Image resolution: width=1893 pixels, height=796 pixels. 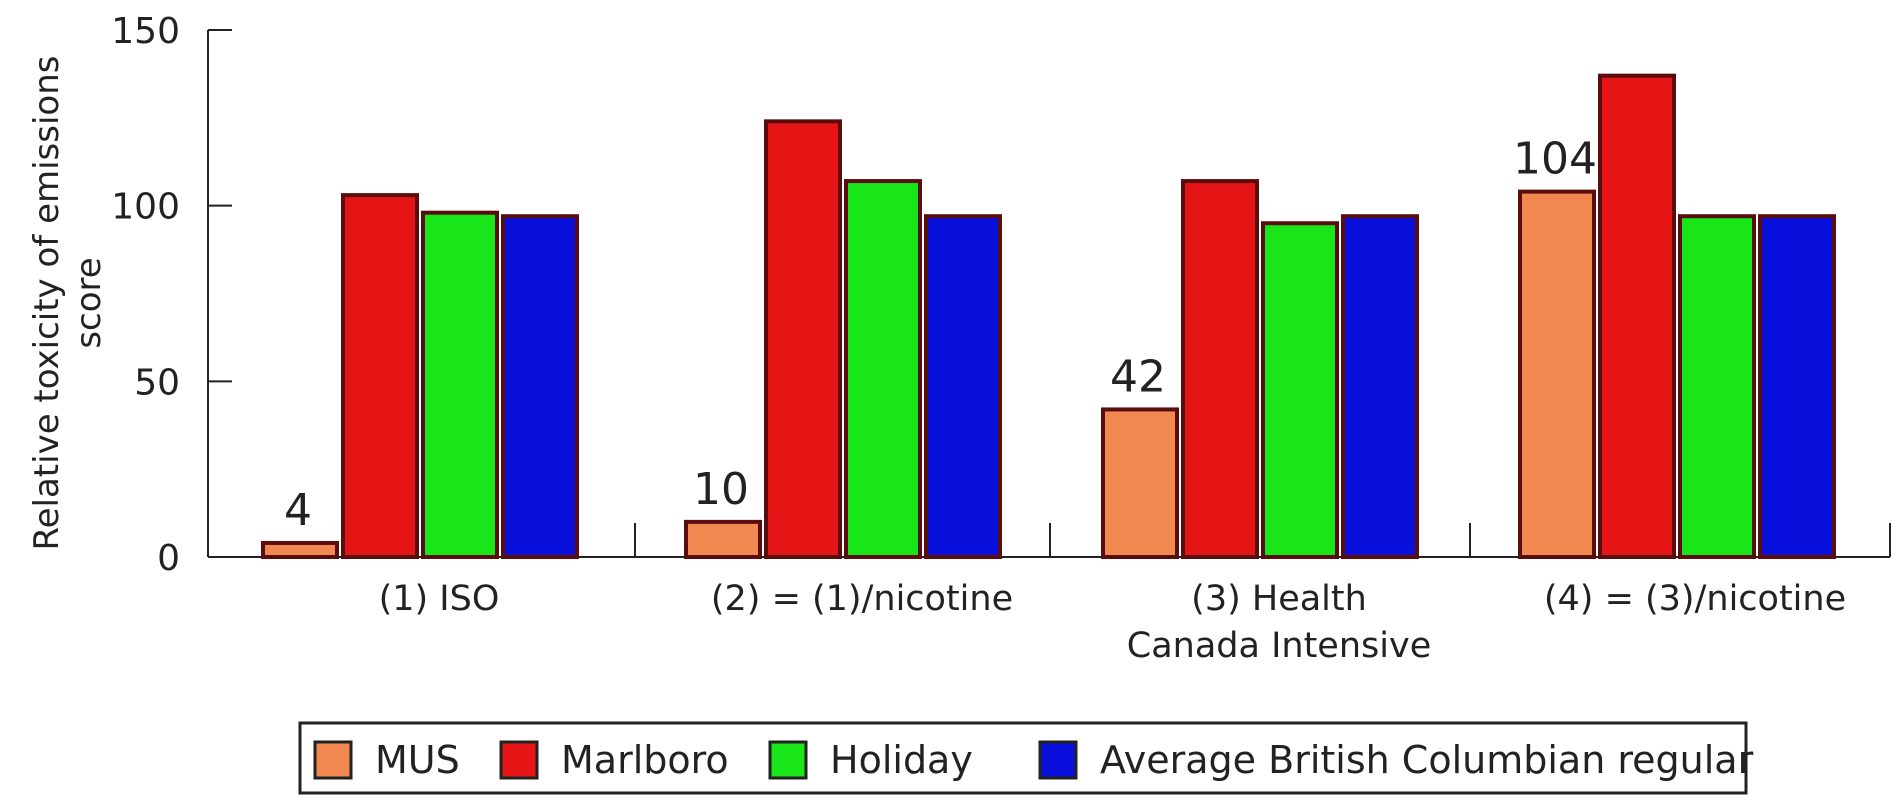 I want to click on legend-label: Marlboro, so click(x=645, y=760).